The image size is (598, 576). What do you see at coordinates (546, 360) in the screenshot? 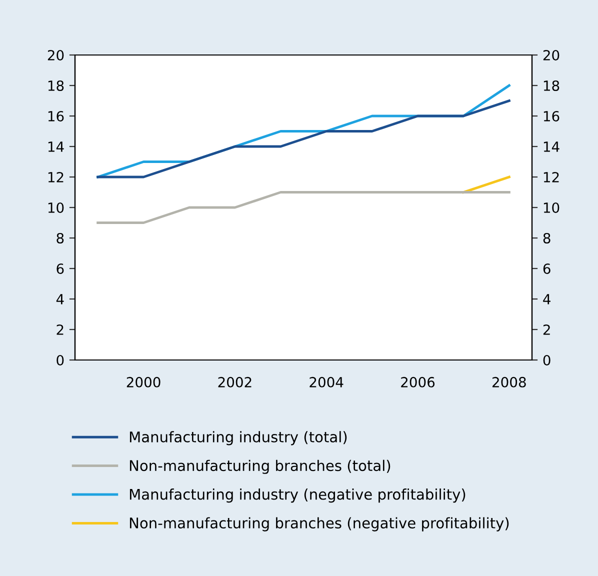
I see `y2-tick-label: 0` at bounding box center [546, 360].